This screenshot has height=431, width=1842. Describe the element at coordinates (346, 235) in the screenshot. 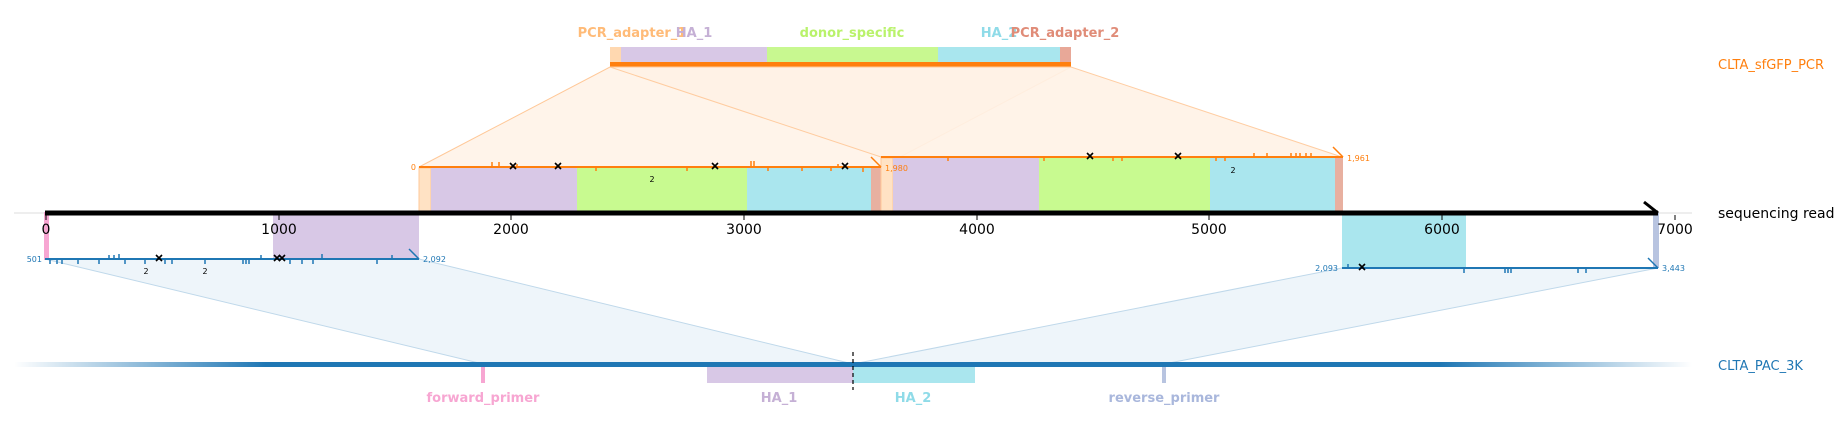

I see `read-ha1-block` at that location.